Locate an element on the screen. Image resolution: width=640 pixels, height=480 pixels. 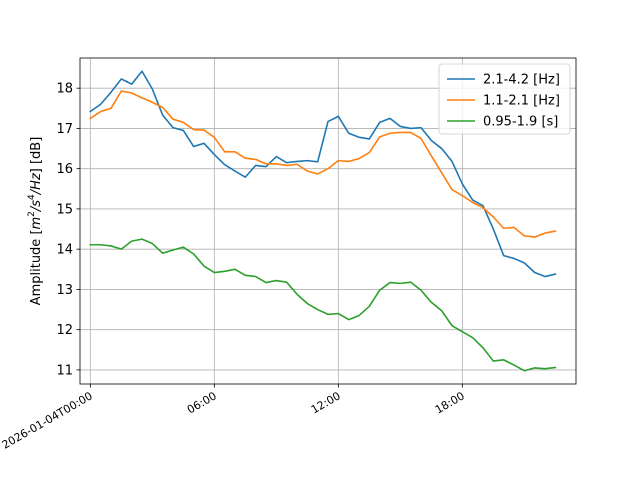
y-tick-label: 17 is located at coordinates (64, 129).